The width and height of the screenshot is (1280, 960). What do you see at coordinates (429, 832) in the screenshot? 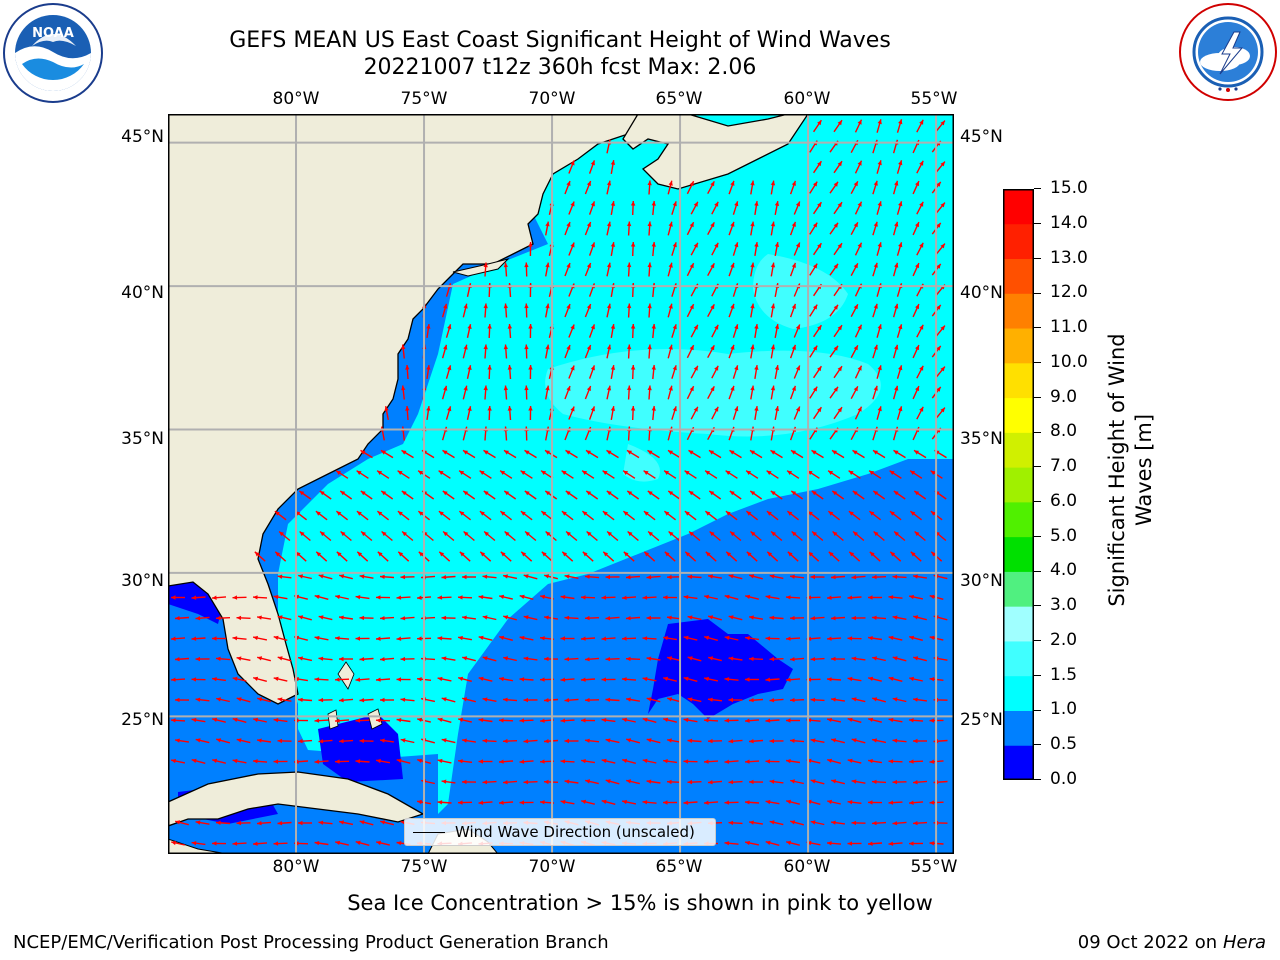
I see `legend-line-icon` at bounding box center [429, 832].